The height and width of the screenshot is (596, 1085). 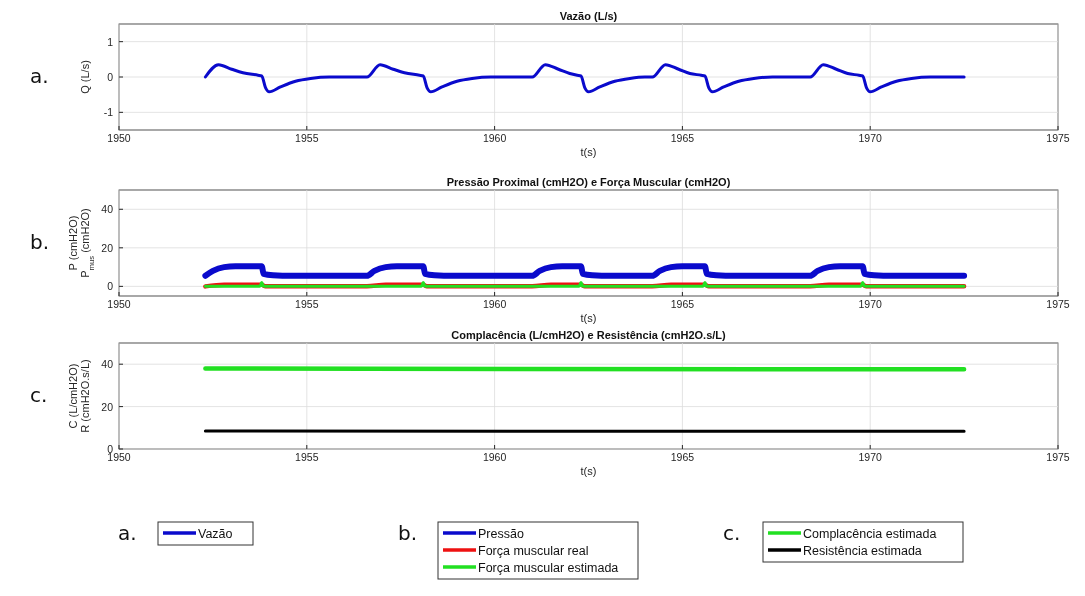 What do you see at coordinates (588, 16) in the screenshot?
I see `chart-title: Vazão (L/s)` at bounding box center [588, 16].